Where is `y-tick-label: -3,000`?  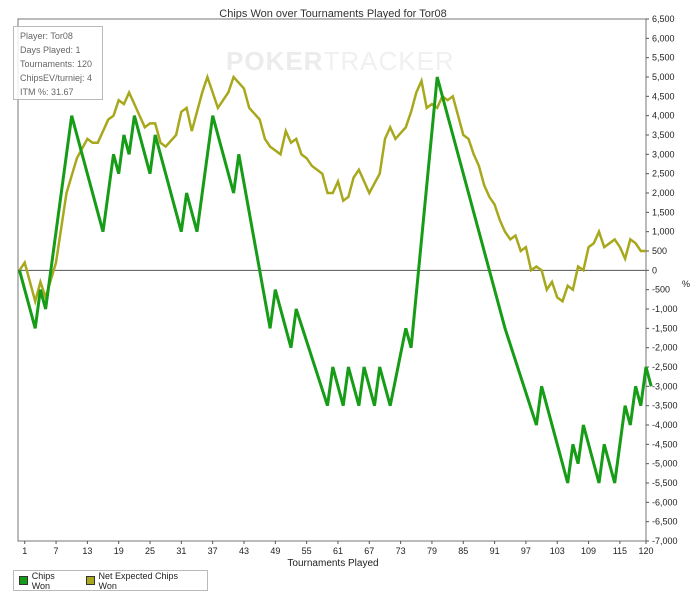 y-tick-label: -3,000 is located at coordinates (665, 386).